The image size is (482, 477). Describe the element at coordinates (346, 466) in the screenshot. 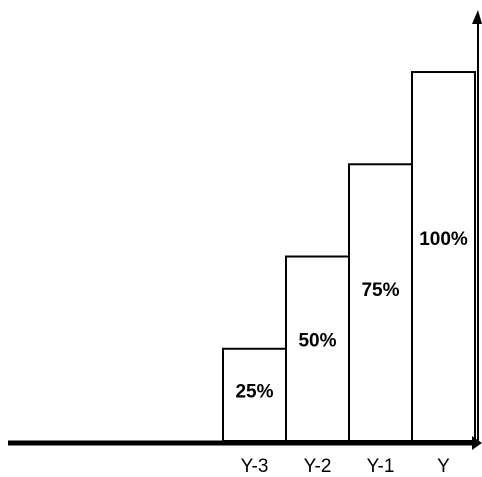

I see `x-tick-labels-group: Y-3 Y-2 Y-1 Y` at that location.